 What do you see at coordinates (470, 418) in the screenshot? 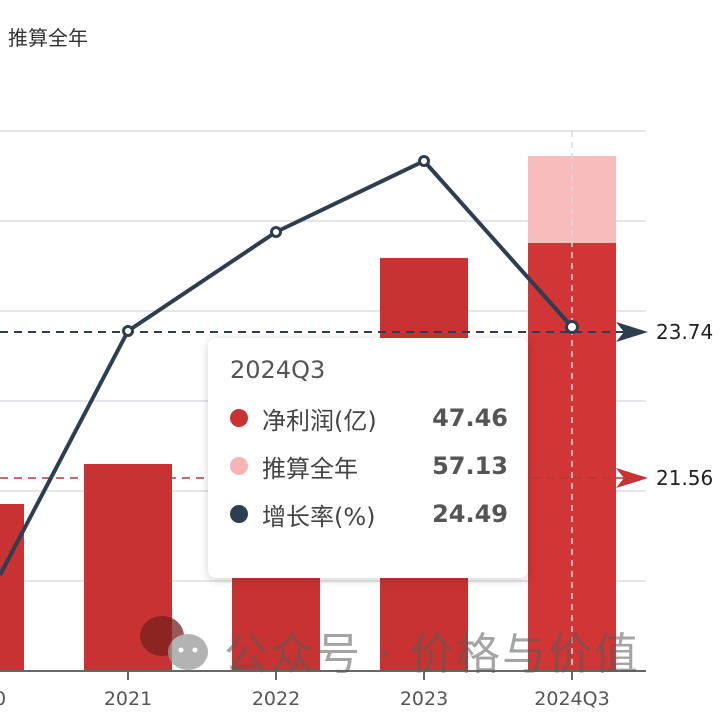
I see `tooltip-value: 47.46` at bounding box center [470, 418].